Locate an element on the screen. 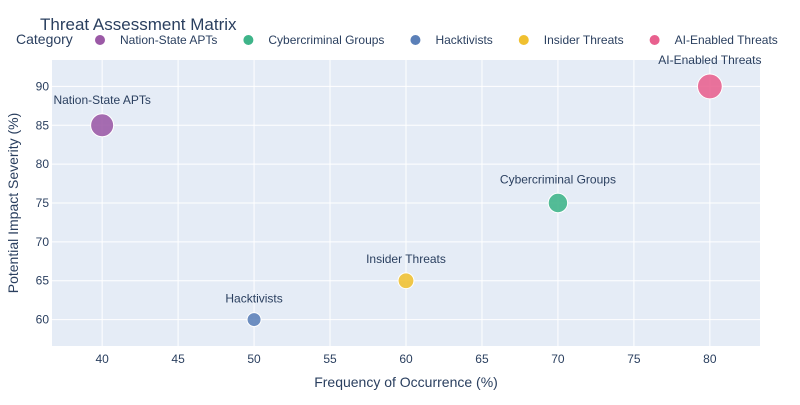 This screenshot has width=800, height=405. legend-entry: AI-Enabled Threats is located at coordinates (726, 40).